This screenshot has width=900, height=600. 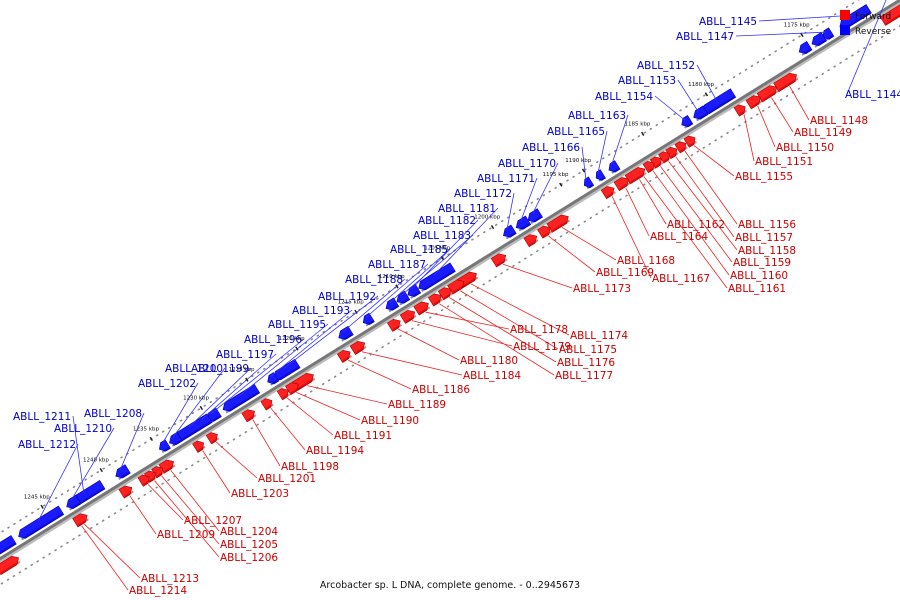 I want to click on reverse-gene-label: ABLL_1166, so click(x=551, y=148).